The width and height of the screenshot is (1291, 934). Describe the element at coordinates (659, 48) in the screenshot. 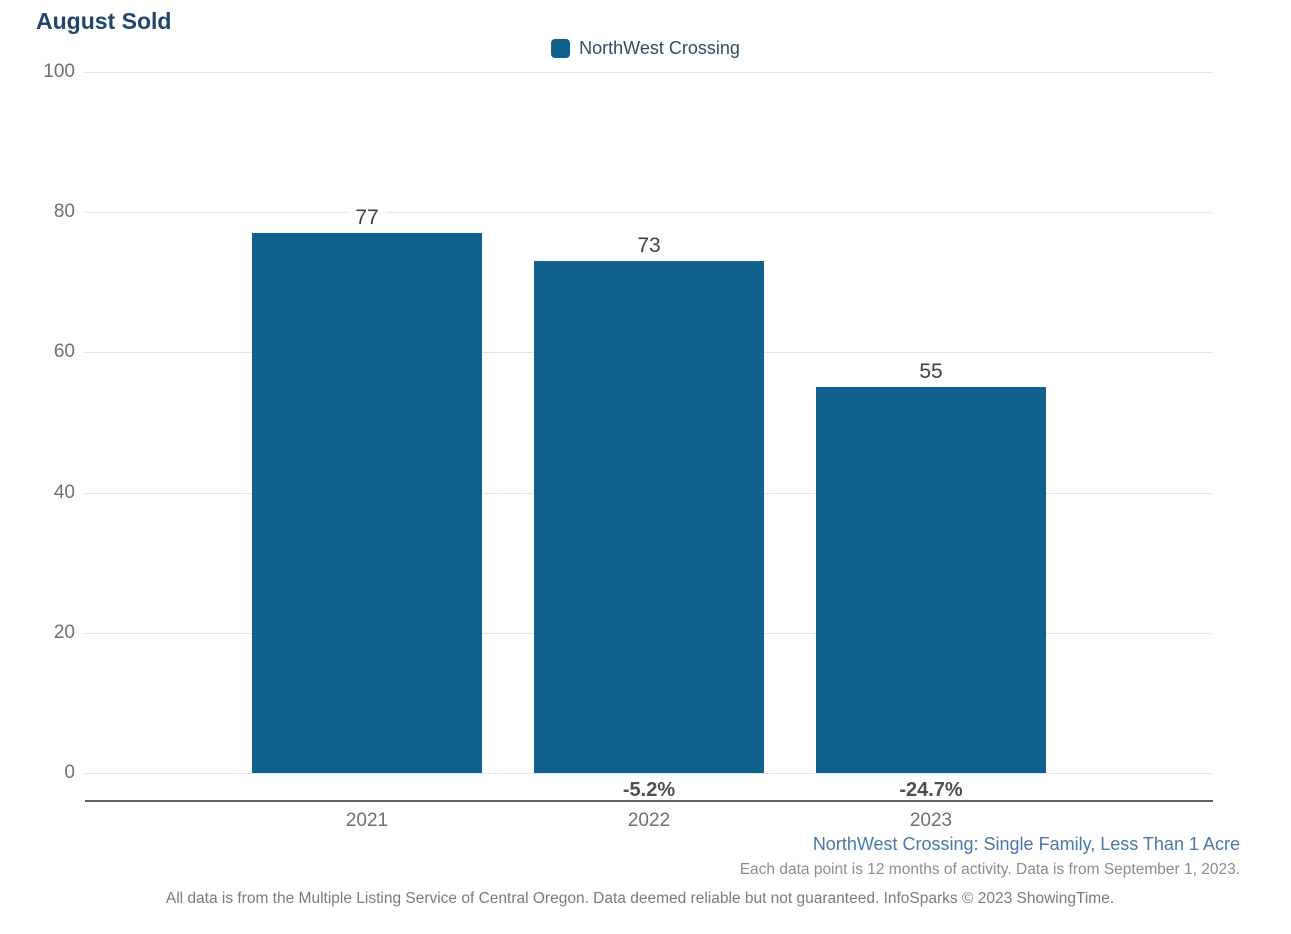

I see `legend-label: NorthWest Crossing` at that location.